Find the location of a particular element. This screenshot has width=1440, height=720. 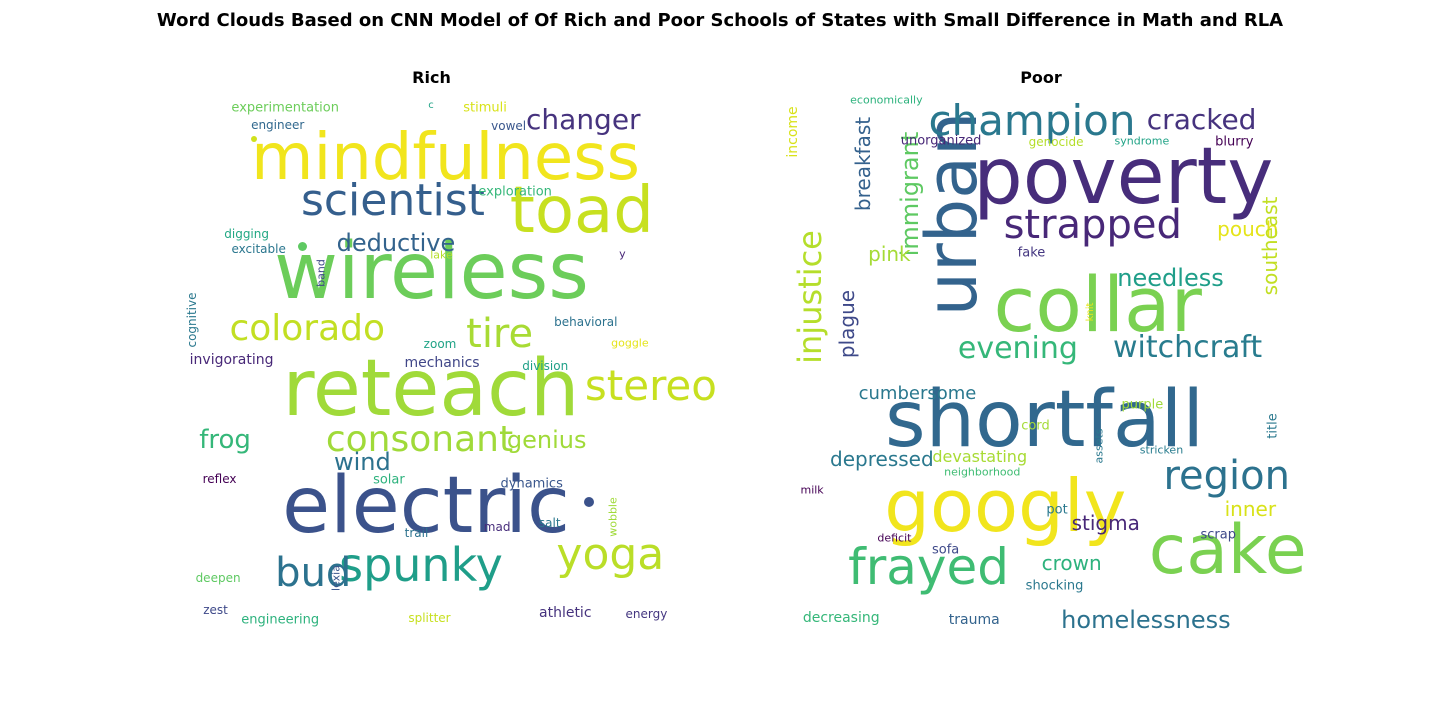

cloud-word: cognitive is located at coordinates (191, 320).